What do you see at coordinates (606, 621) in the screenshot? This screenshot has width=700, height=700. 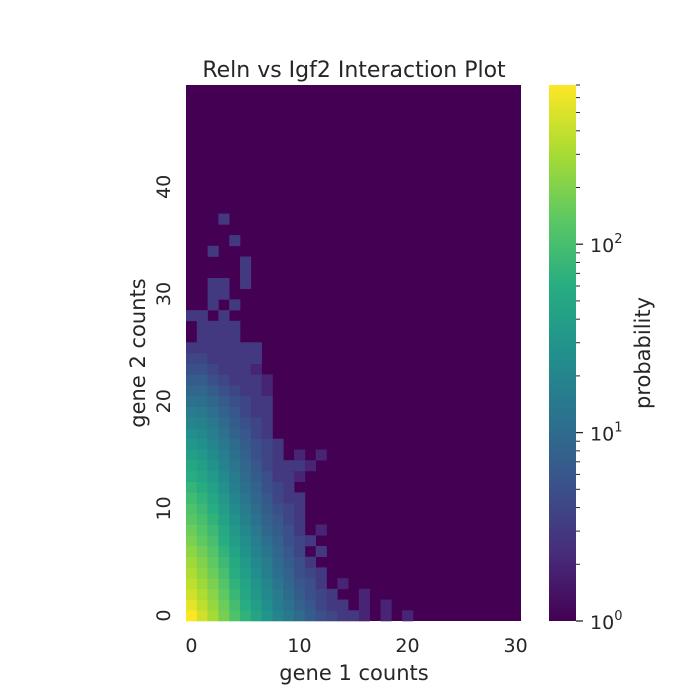 I see `colorbar-tick-label: 100` at bounding box center [606, 621].